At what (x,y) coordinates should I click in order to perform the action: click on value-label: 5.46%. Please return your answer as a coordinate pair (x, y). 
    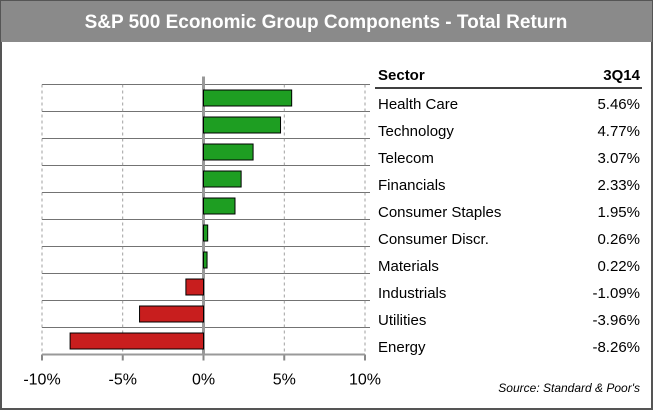
    Looking at the image, I should click on (618, 104).